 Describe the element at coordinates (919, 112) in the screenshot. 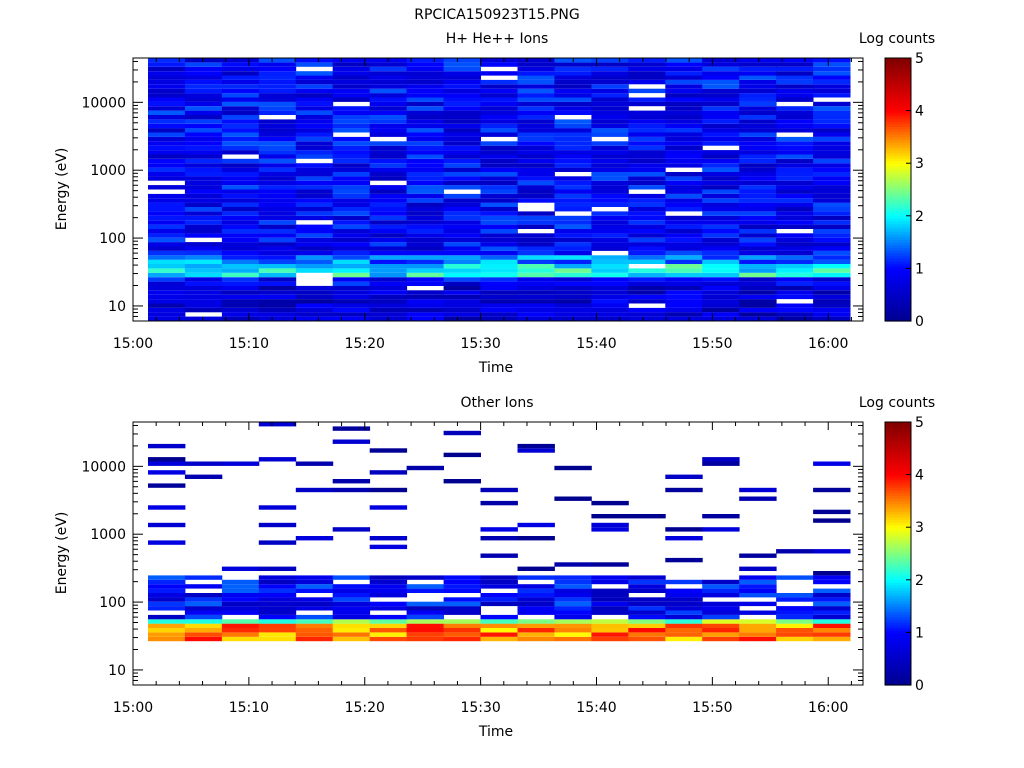

I see `colorbar-tick-label: 4` at that location.